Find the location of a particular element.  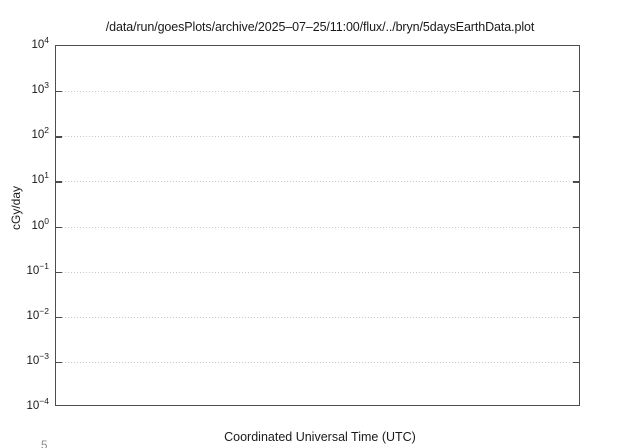

ytick-mantissa-1e4: 10 is located at coordinates (38, 45).